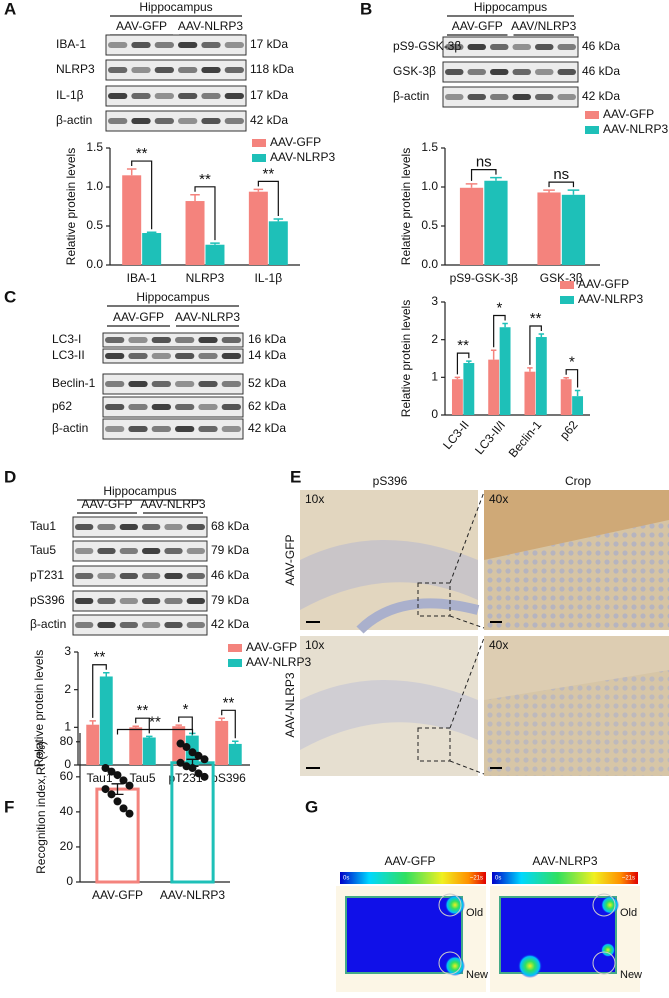 Image resolution: width=669 pixels, height=998 pixels. What do you see at coordinates (278, 662) in the screenshot?
I see `legend-label: AAV-NLRP3` at bounding box center [278, 662].